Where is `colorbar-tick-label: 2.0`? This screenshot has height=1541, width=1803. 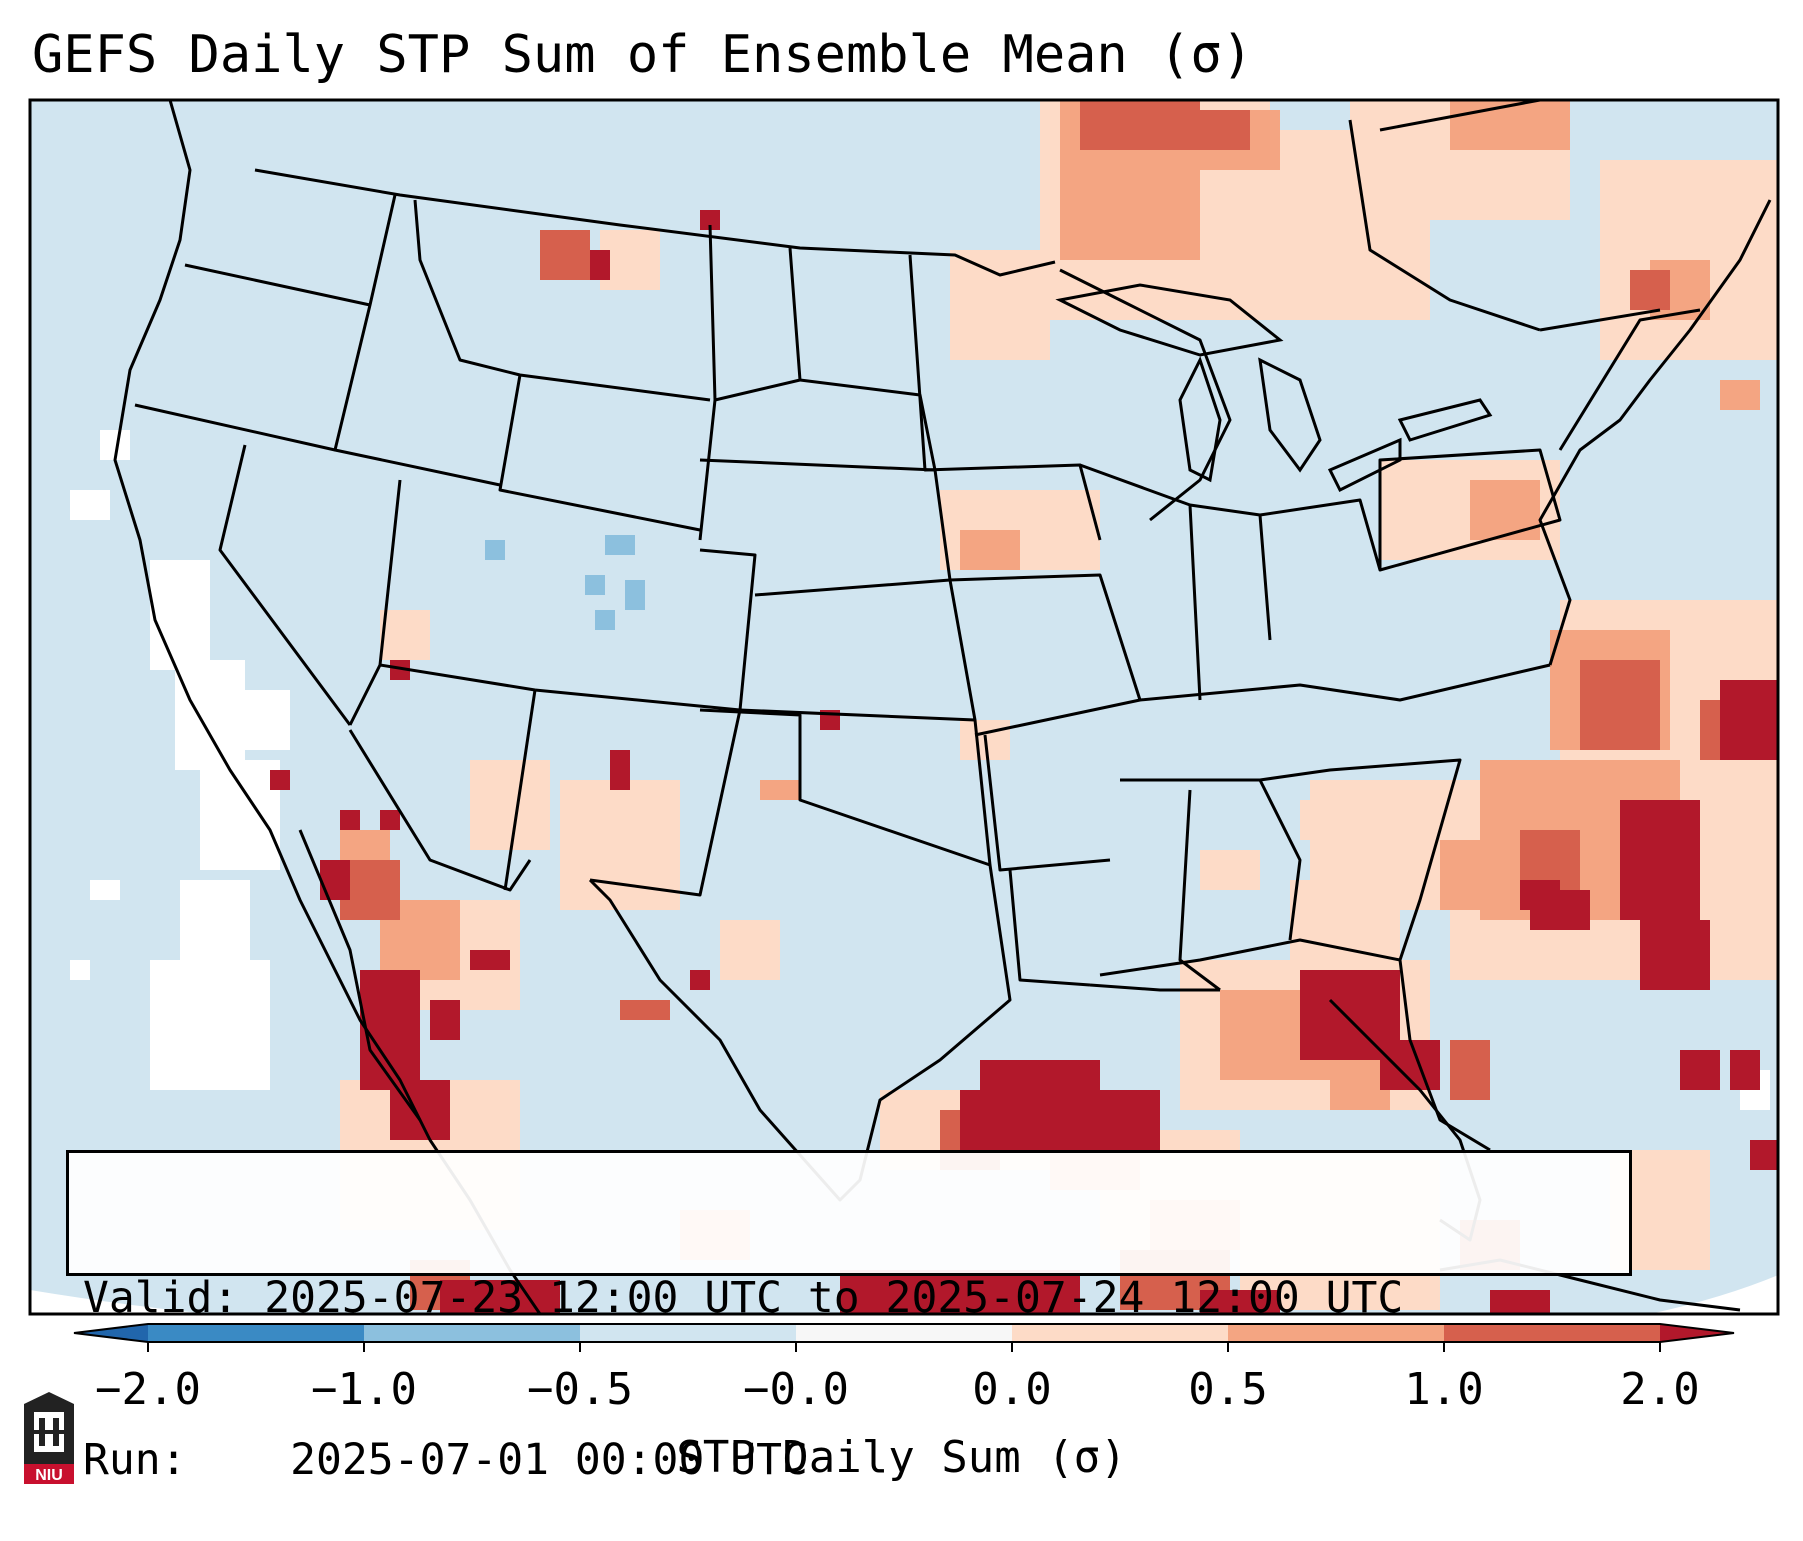
colorbar-tick-label: 2.0 is located at coordinates (1660, 1389).